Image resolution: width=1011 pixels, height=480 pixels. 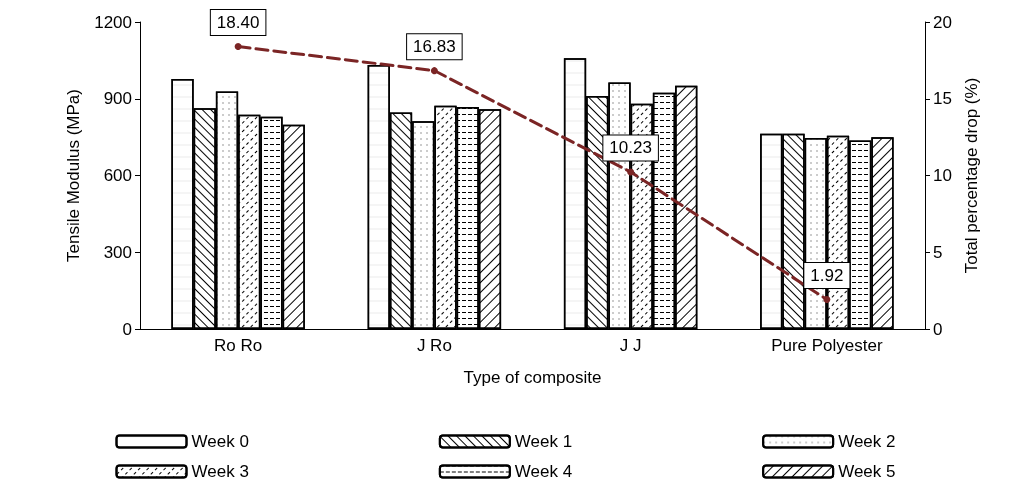 What do you see at coordinates (827, 345) in the screenshot?
I see `x-tick-label: Pure Polyester` at bounding box center [827, 345].